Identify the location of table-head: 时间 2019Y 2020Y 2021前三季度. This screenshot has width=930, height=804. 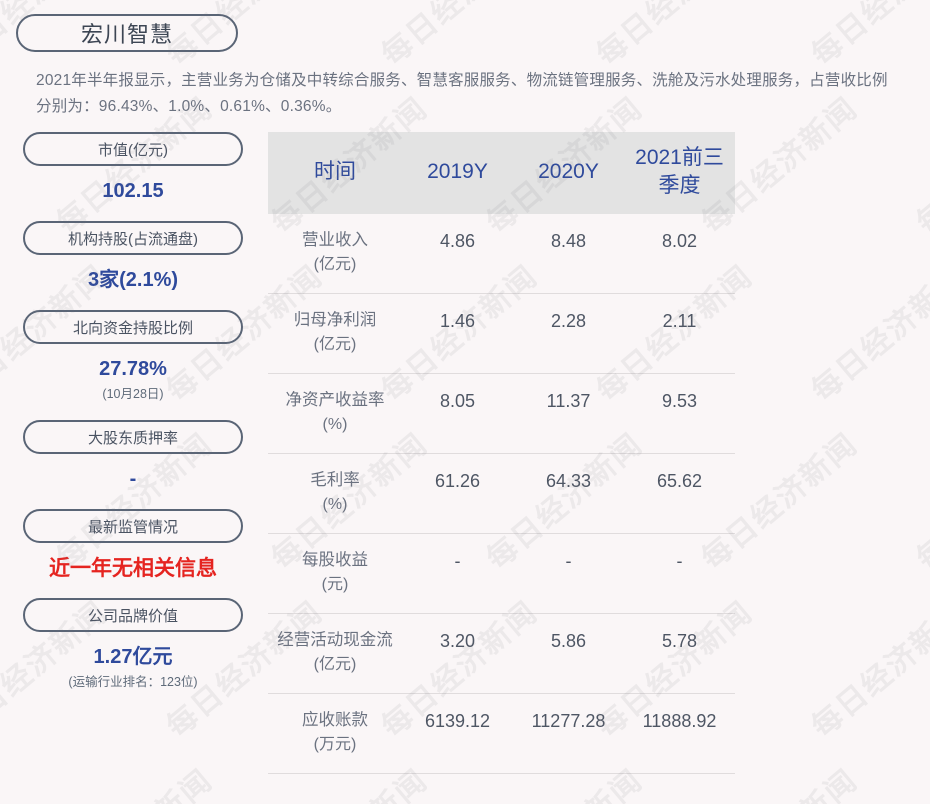
(501, 173).